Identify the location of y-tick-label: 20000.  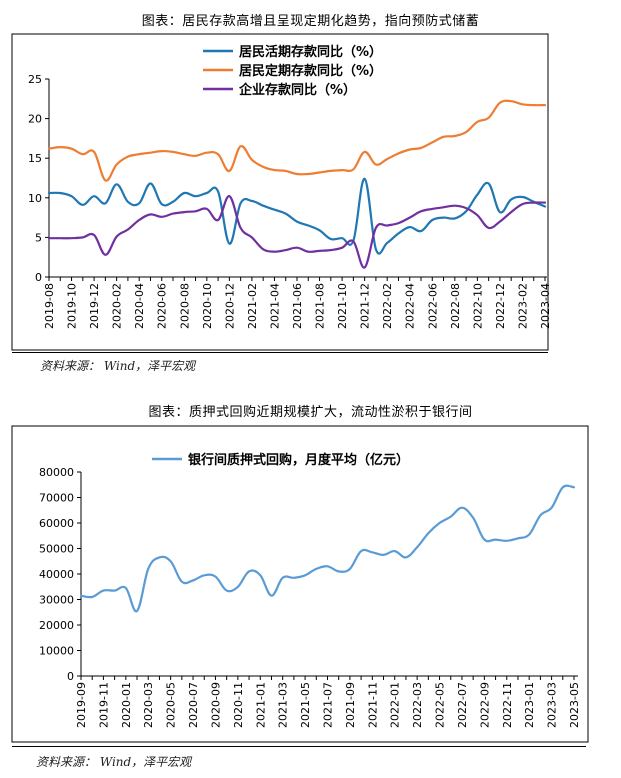
(56, 625).